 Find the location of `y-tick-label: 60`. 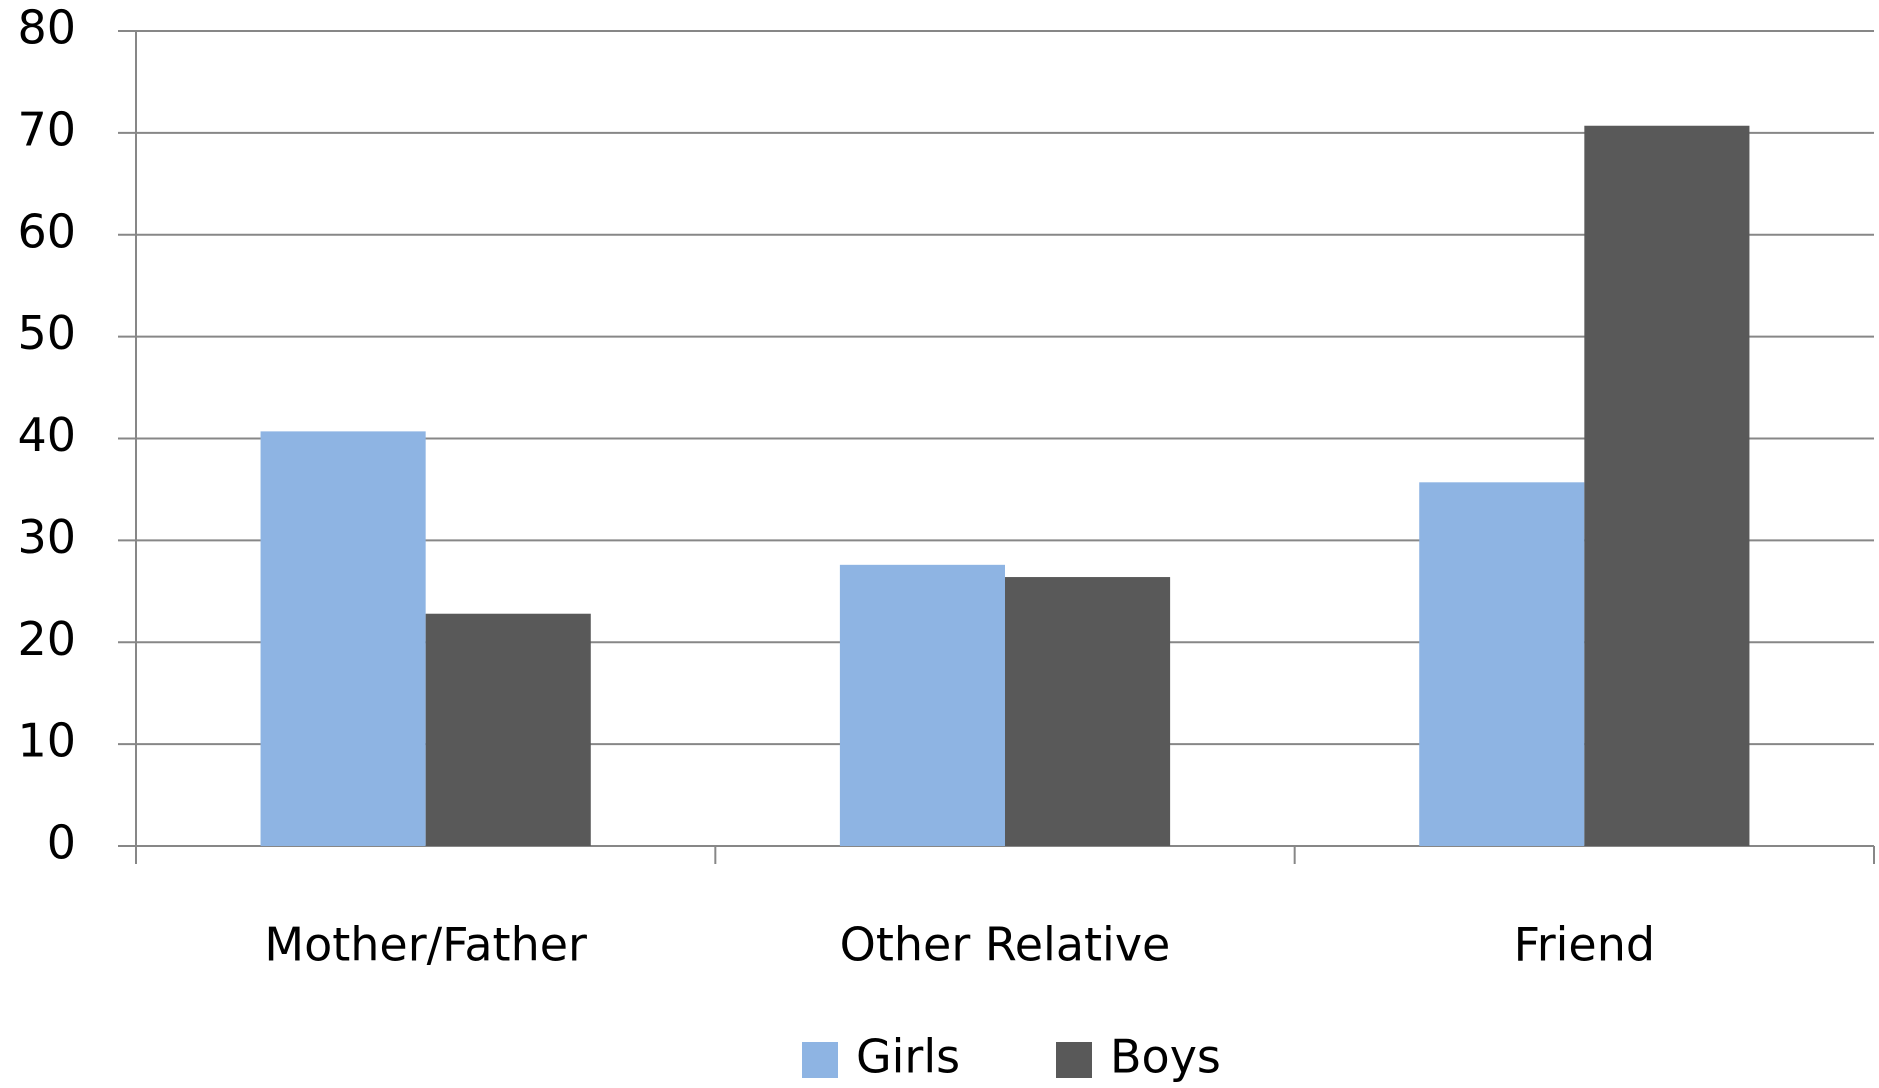

y-tick-label: 60 is located at coordinates (46, 231).